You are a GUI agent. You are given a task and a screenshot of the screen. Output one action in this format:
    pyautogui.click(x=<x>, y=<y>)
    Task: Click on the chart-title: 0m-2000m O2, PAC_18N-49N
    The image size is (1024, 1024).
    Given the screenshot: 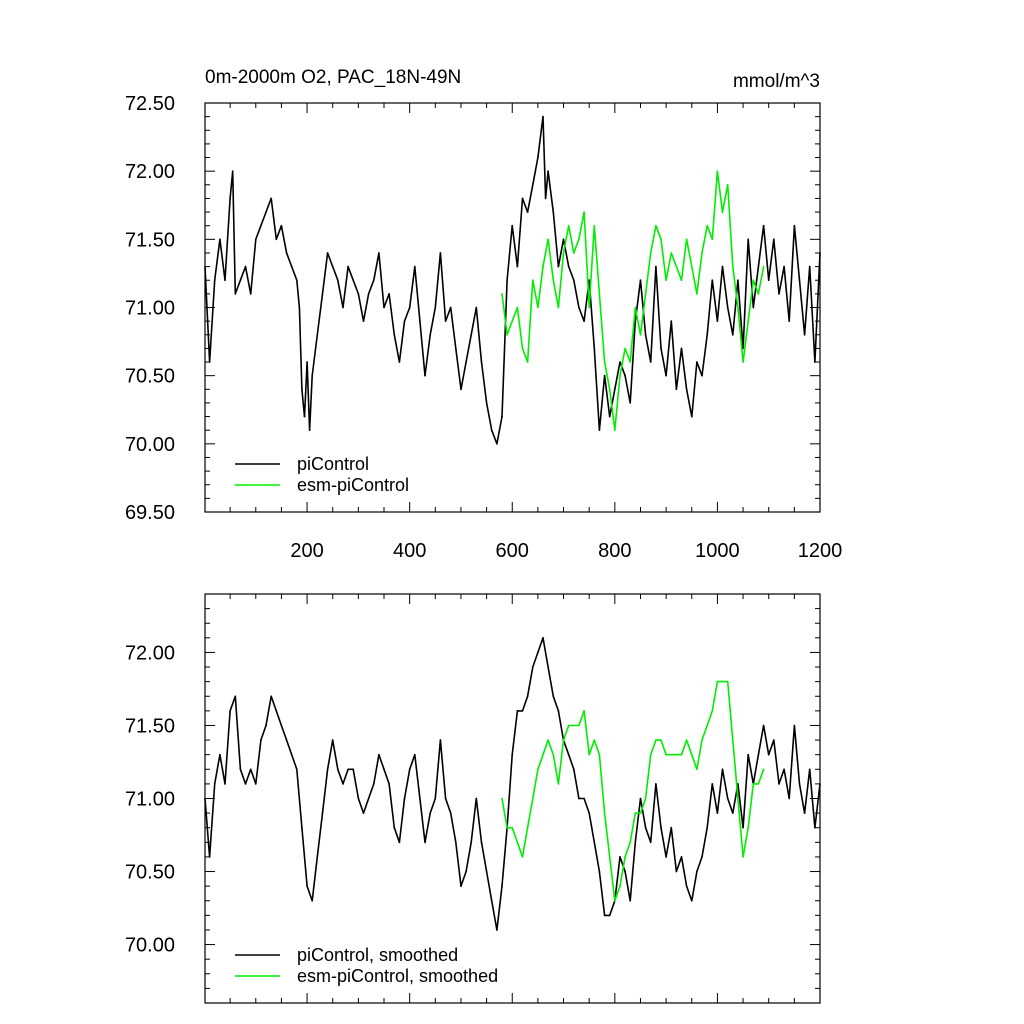 What is the action you would take?
    pyautogui.click(x=333, y=77)
    